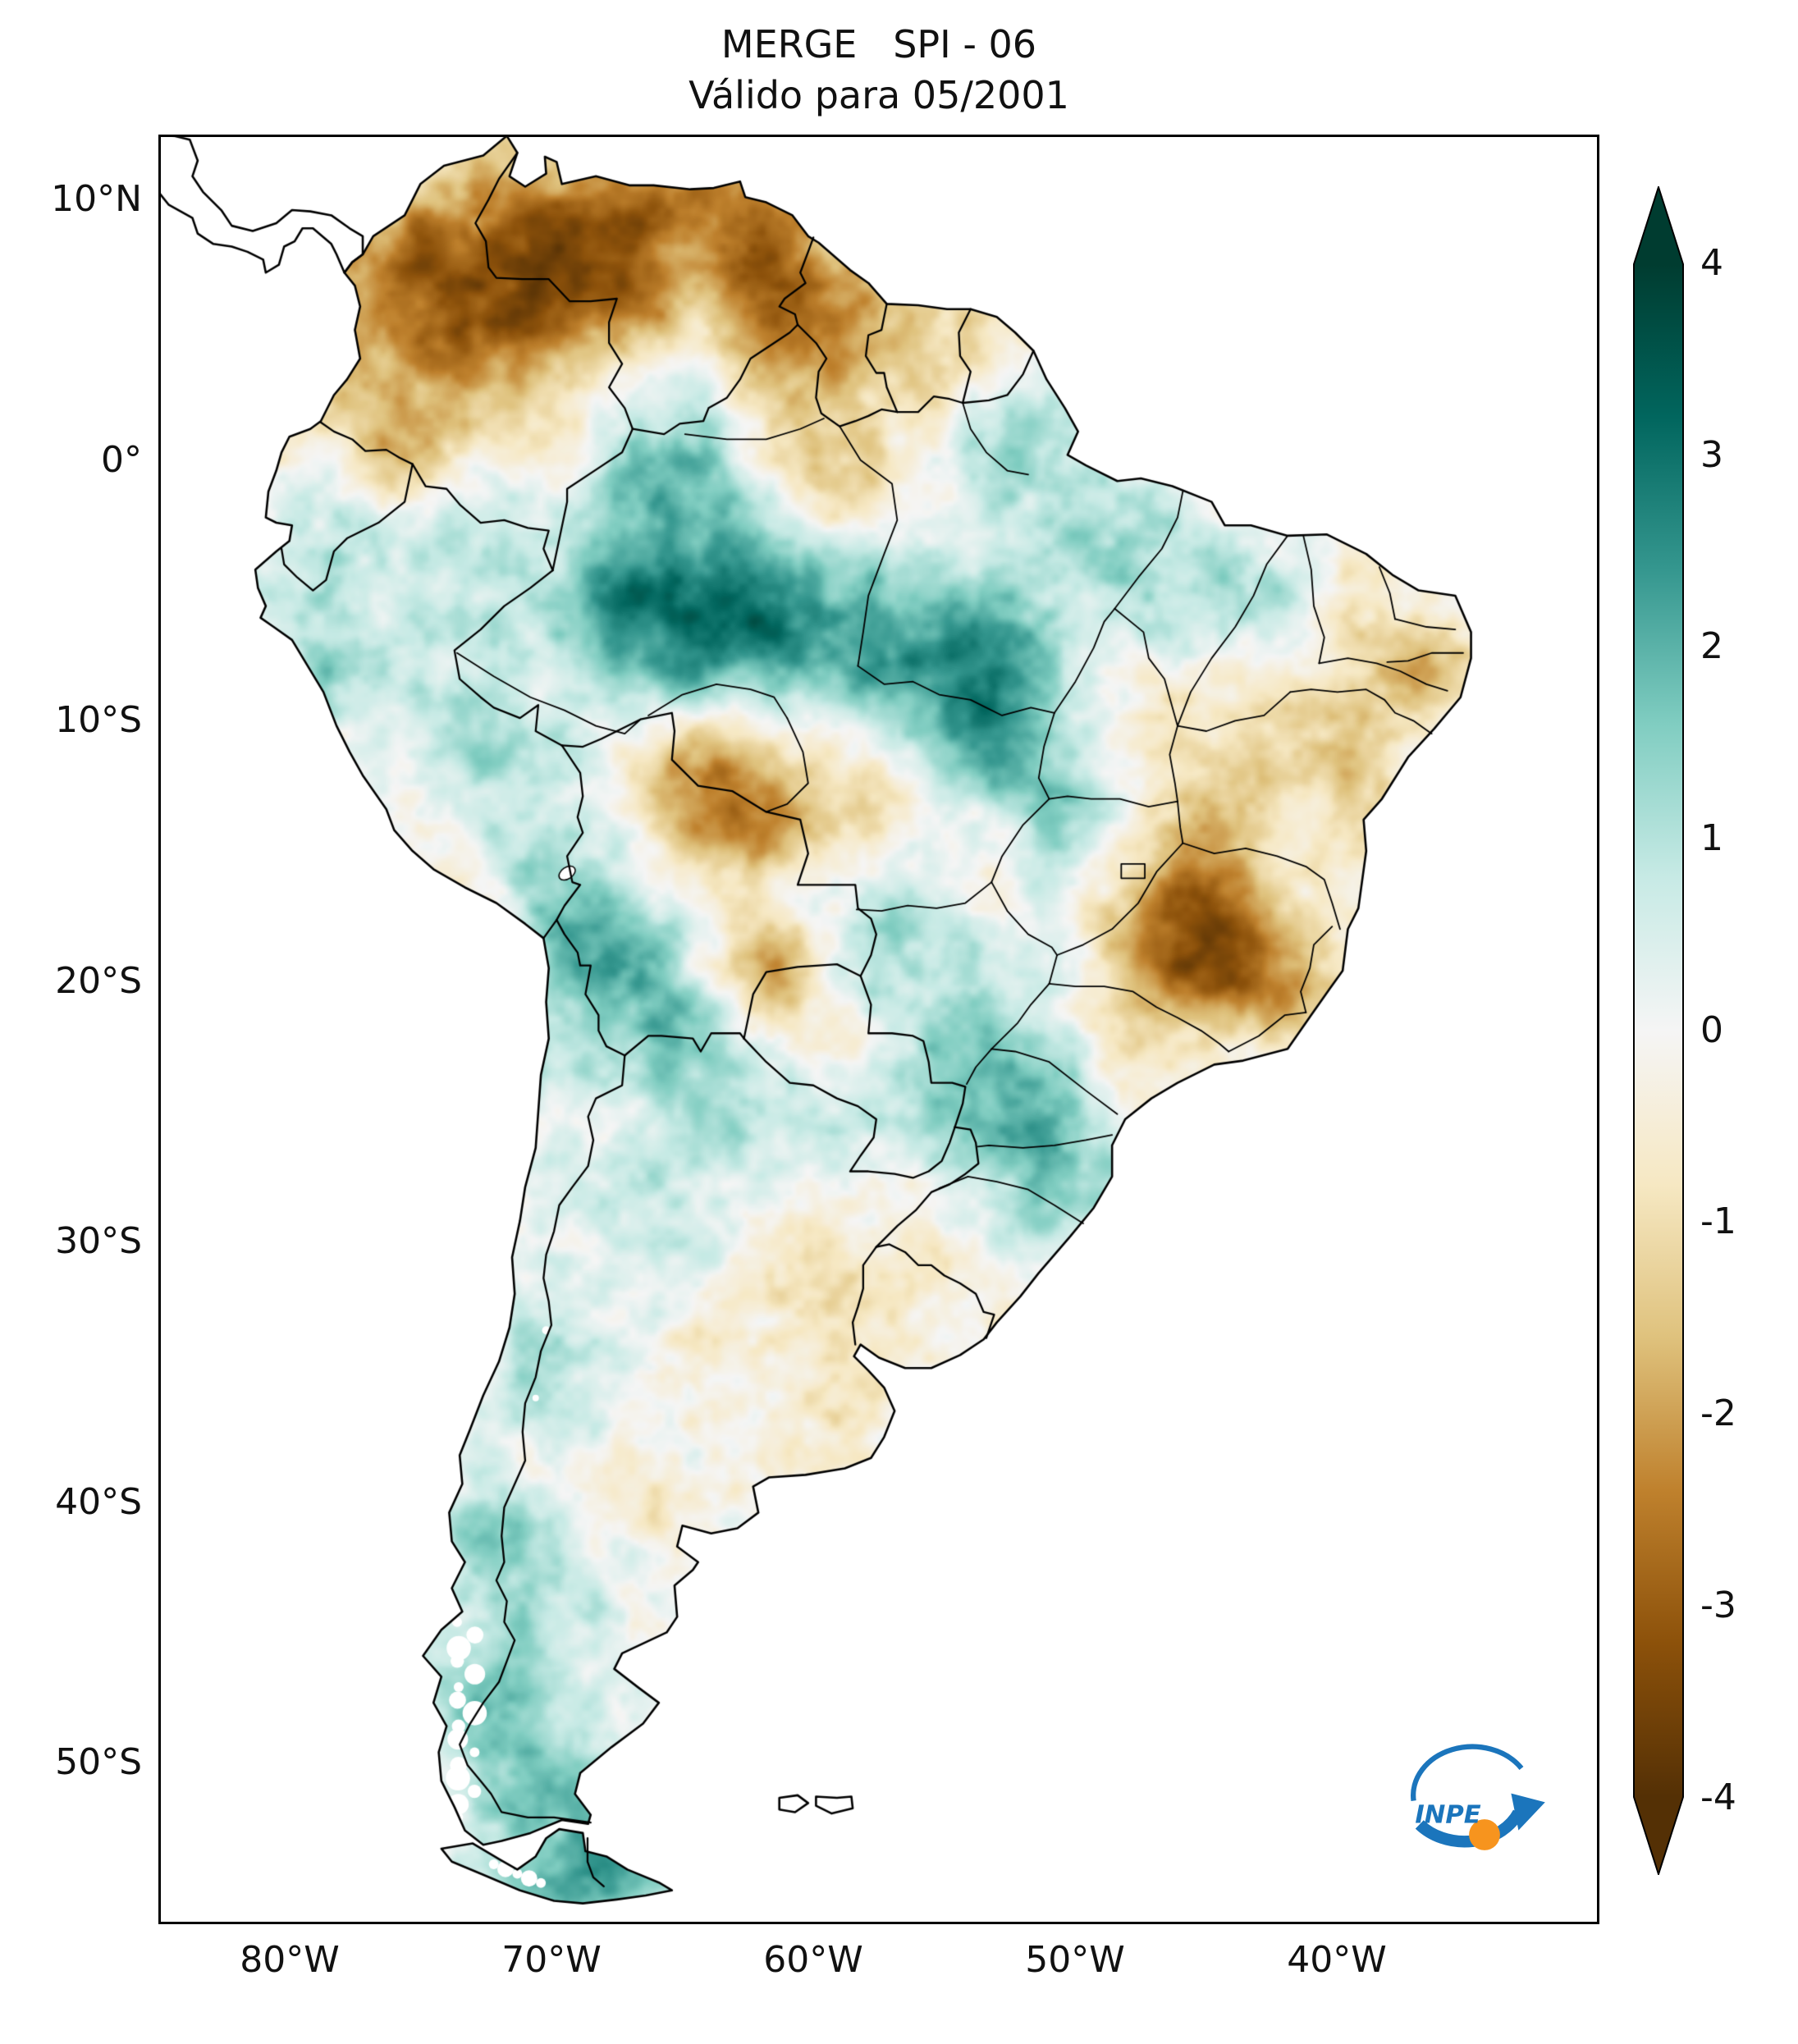 This screenshot has height=2044, width=1798. What do you see at coordinates (121, 460) in the screenshot?
I see `y-axis-tick-label: 0°` at bounding box center [121, 460].